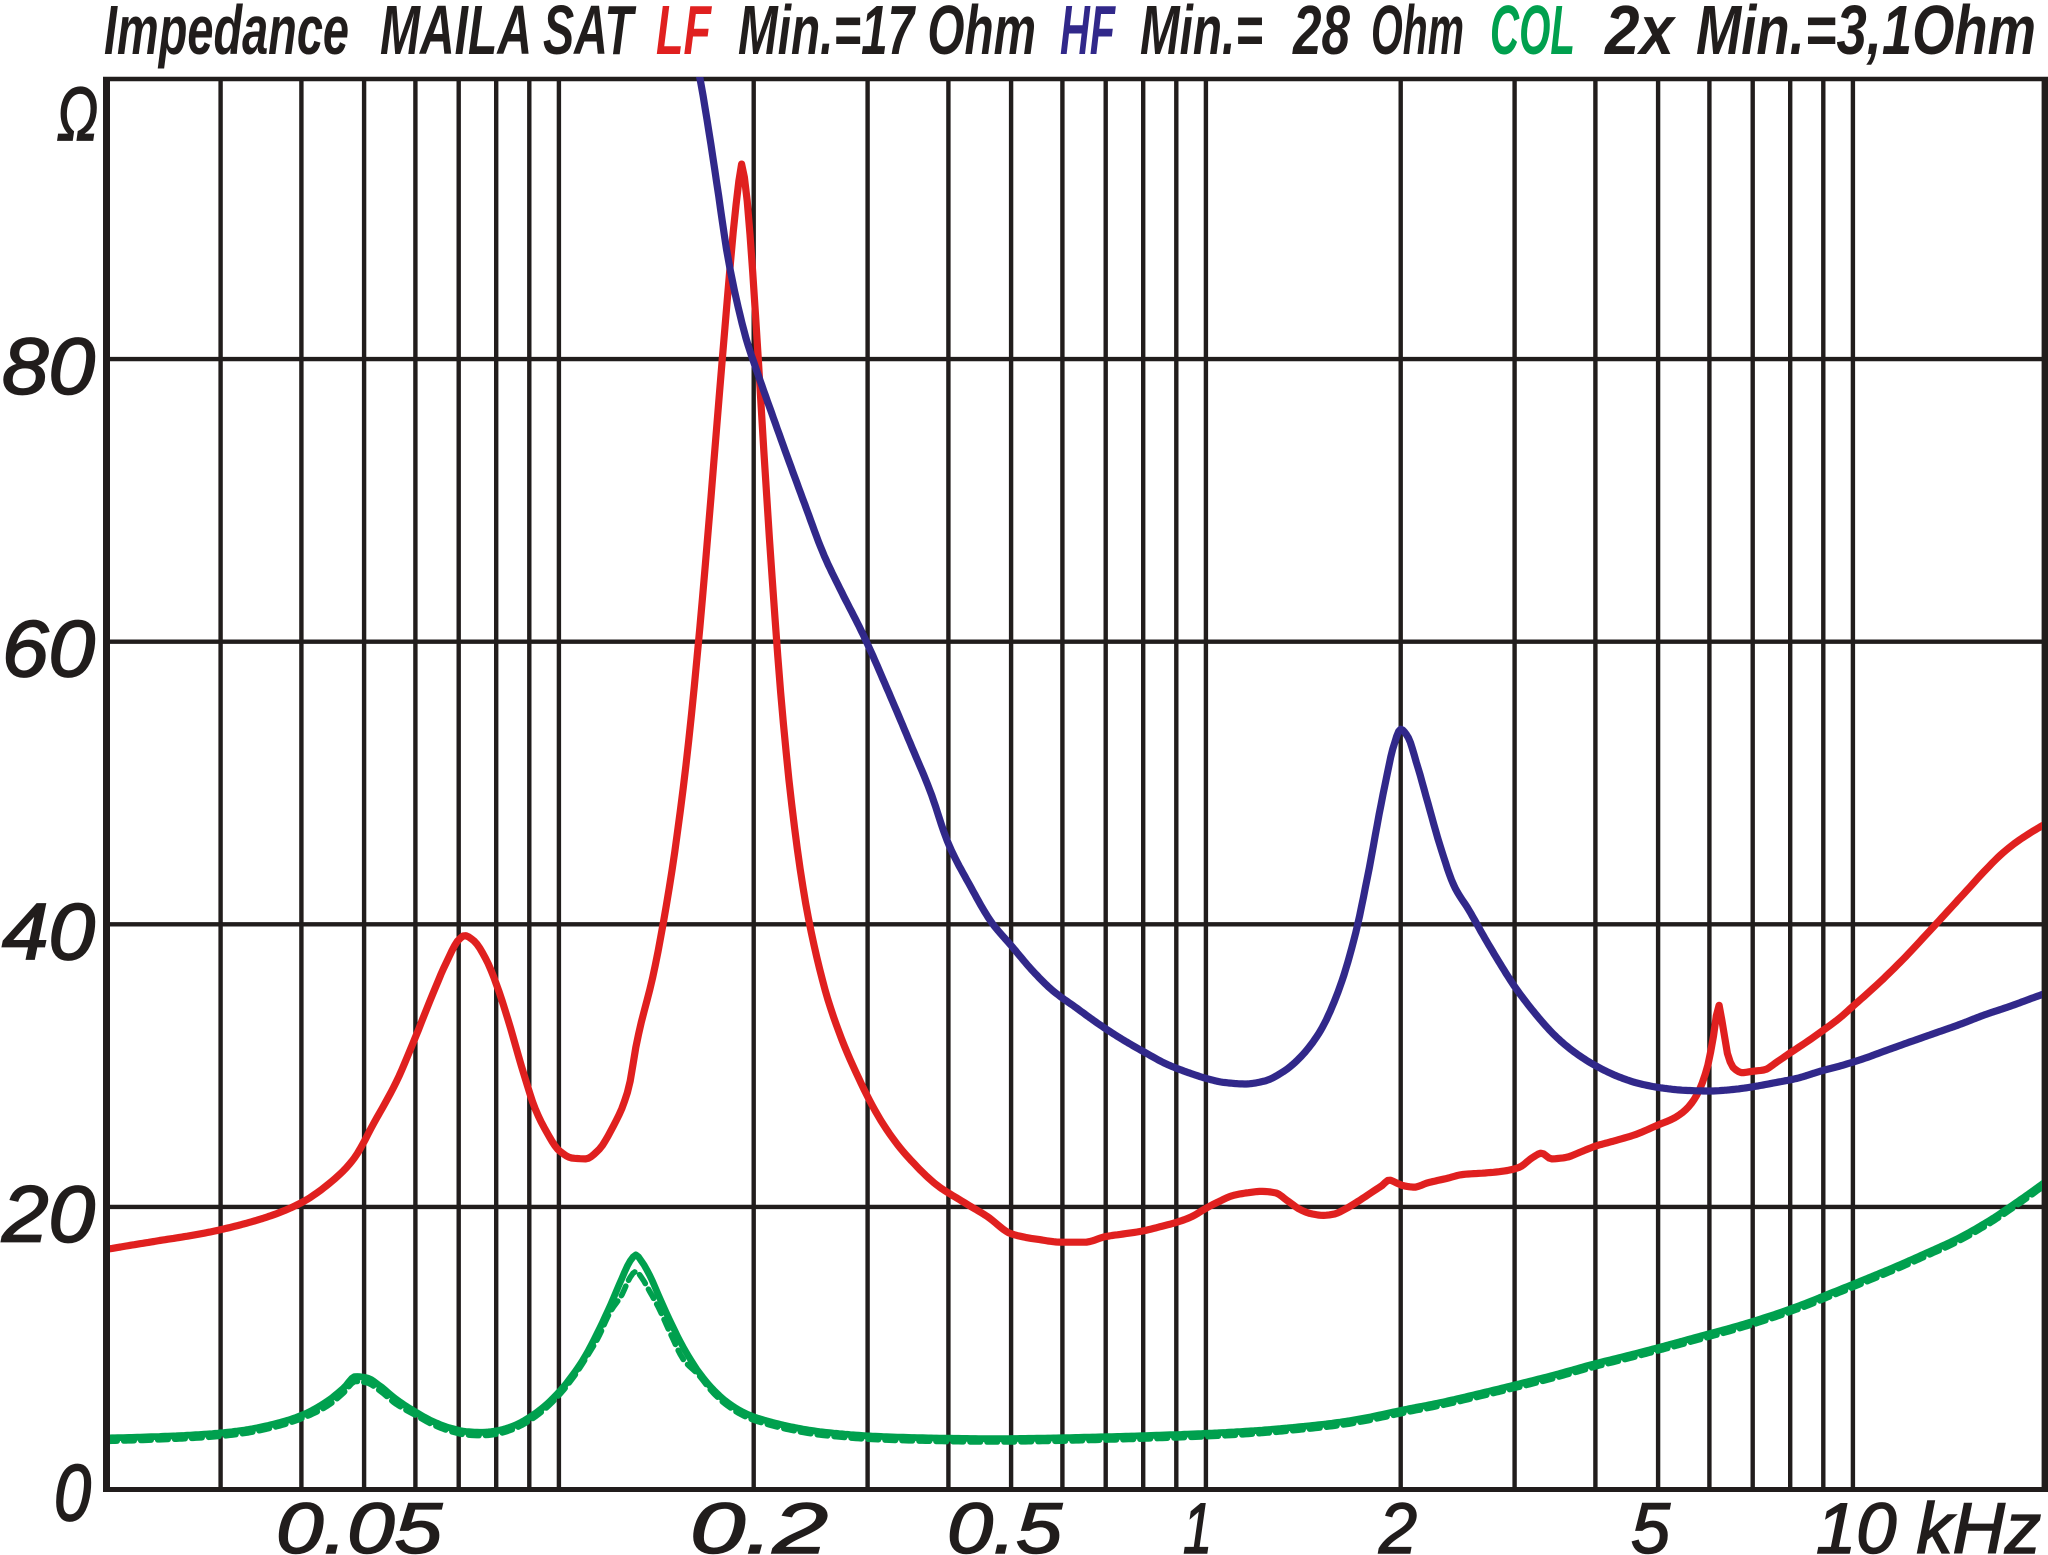 This screenshot has width=2048, height=1555. Describe the element at coordinates (1088, 34) in the screenshot. I see `svg-text: HF` at that location.